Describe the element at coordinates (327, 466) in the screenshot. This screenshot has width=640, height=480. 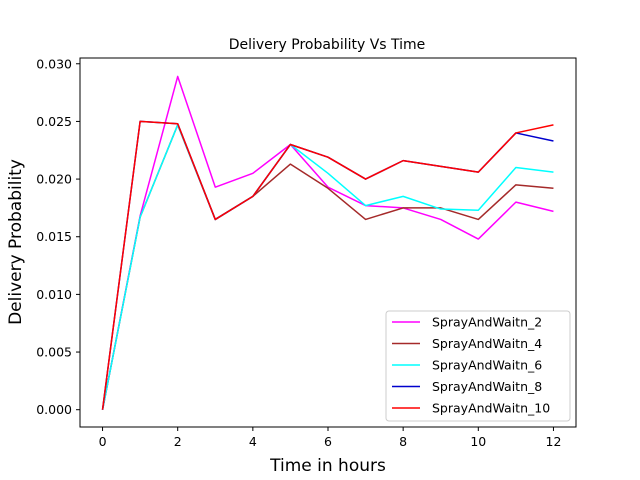
I see `x-axis-label: Time in hours` at that location.